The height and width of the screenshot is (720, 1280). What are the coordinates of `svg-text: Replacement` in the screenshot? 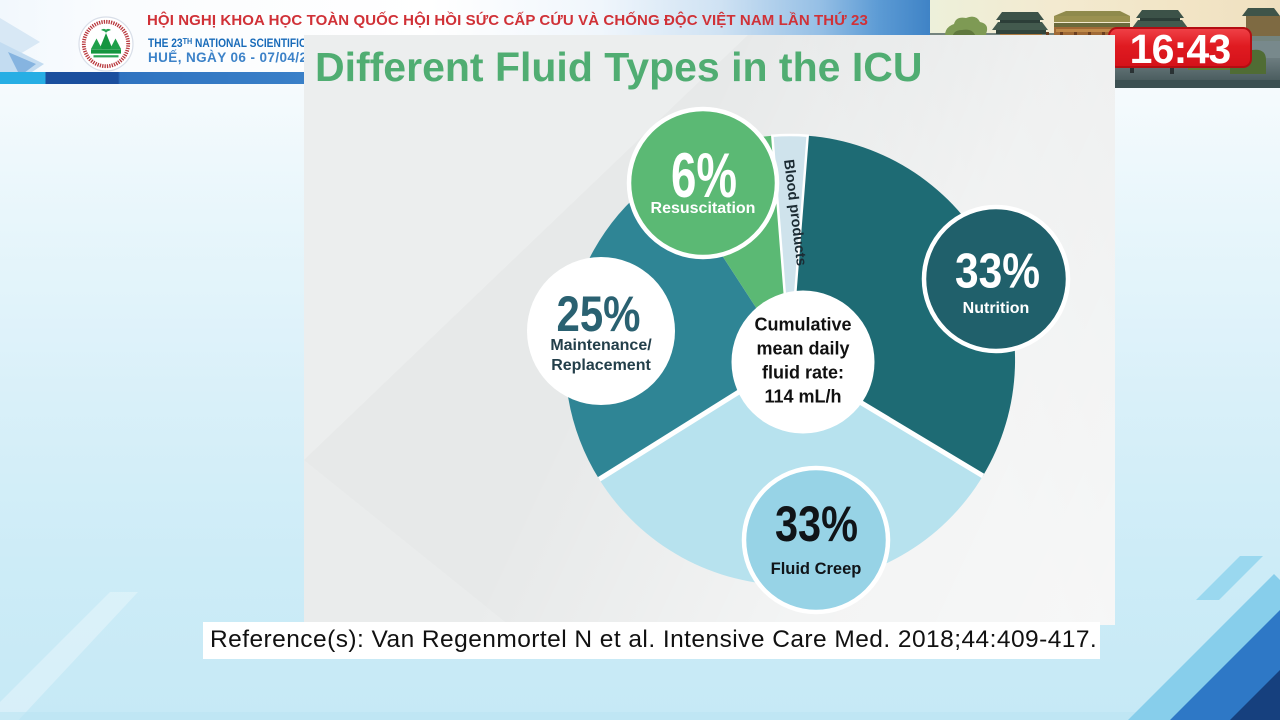 It's located at (601, 365).